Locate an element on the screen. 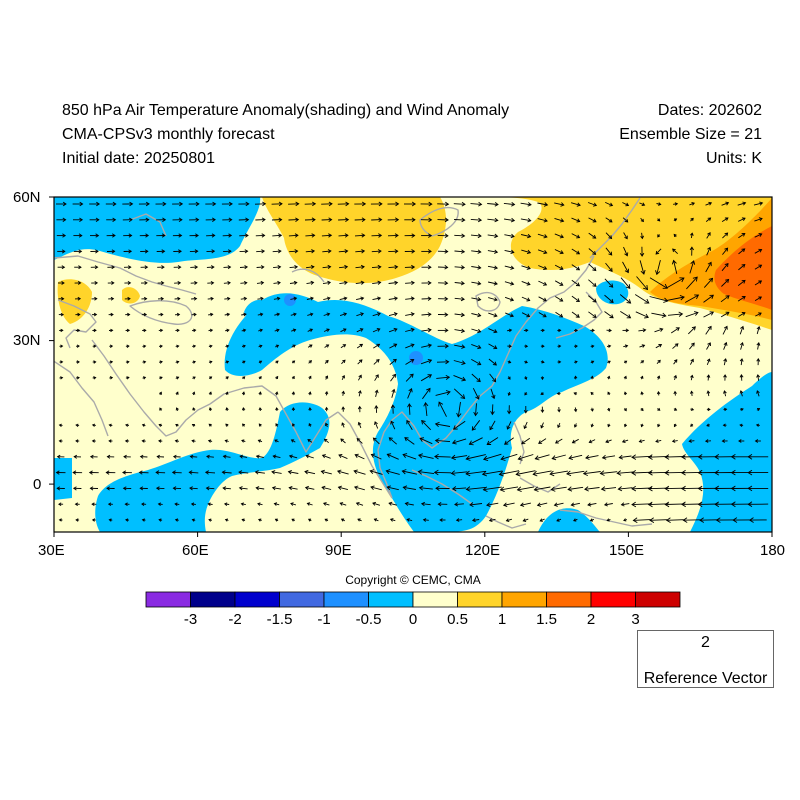  lon-label-150e: 150E is located at coordinates (627, 550).